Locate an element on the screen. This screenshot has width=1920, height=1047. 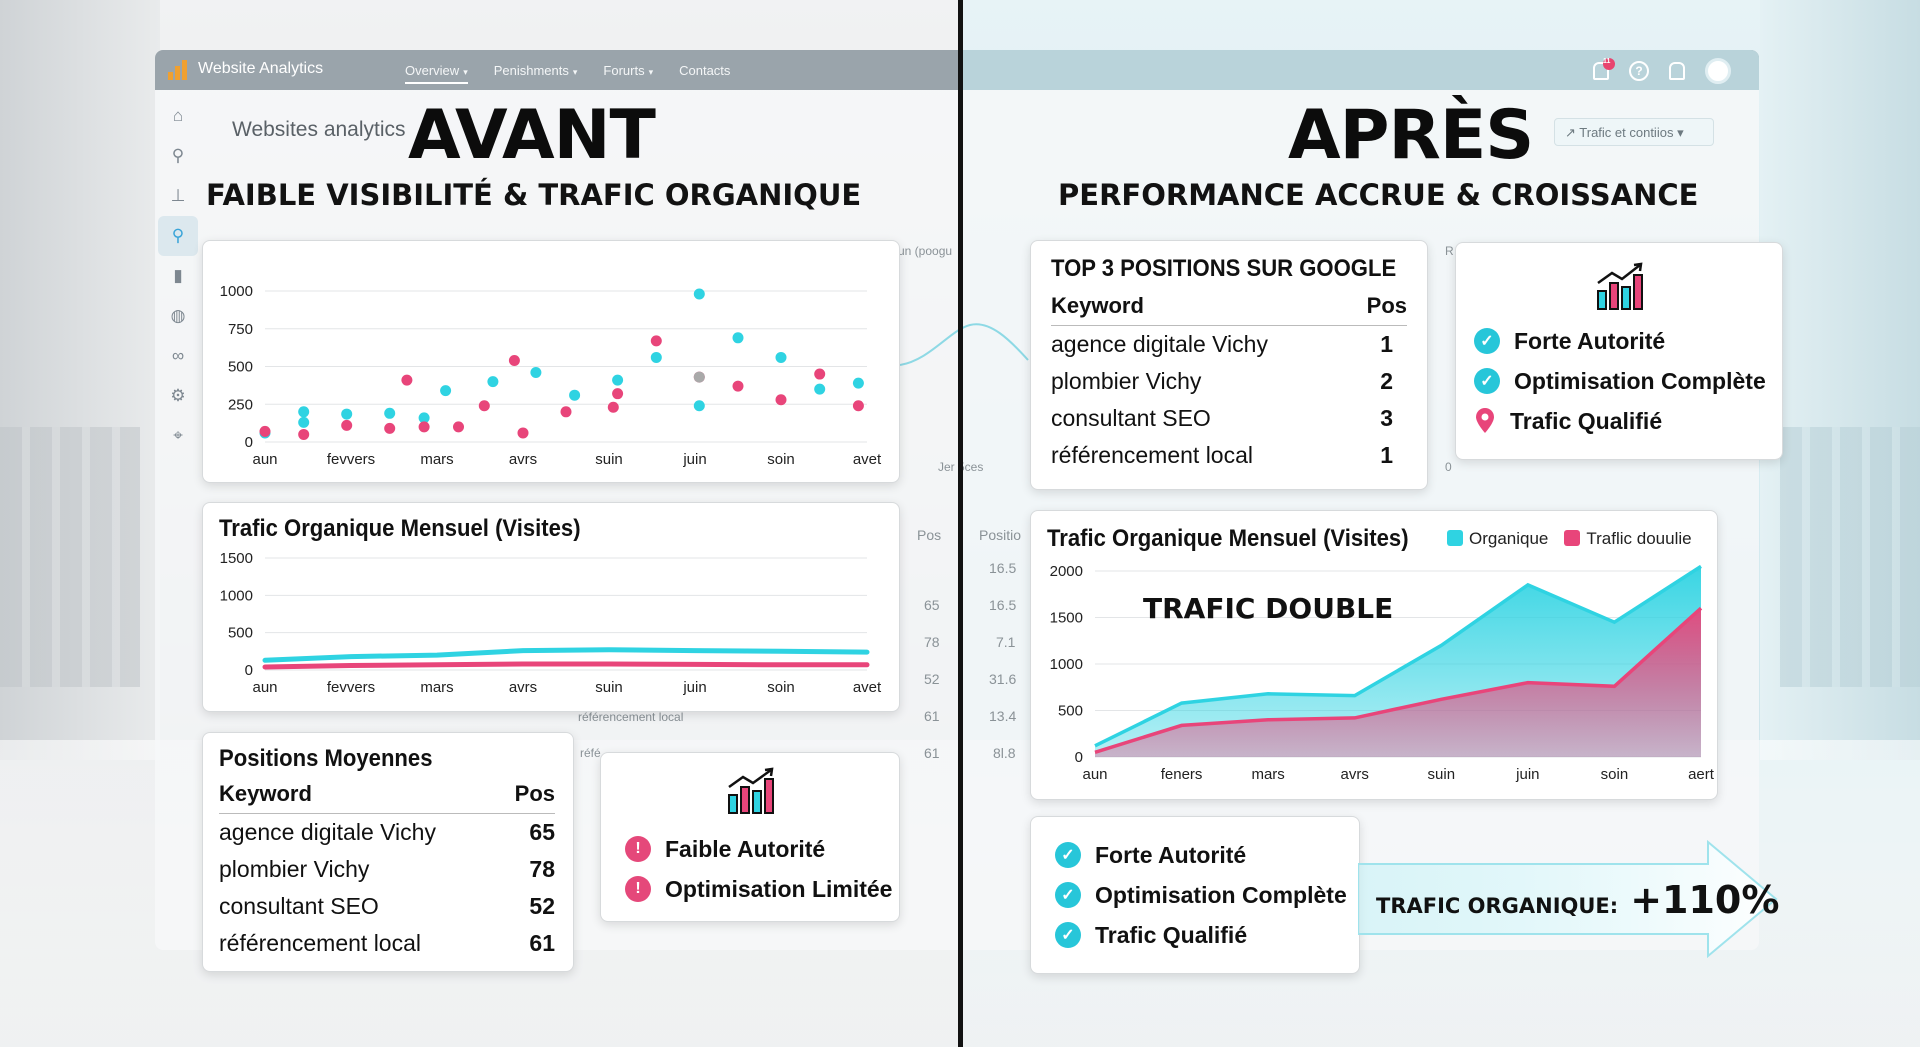
search-active-icon: ⚲ is located at coordinates (178, 236).